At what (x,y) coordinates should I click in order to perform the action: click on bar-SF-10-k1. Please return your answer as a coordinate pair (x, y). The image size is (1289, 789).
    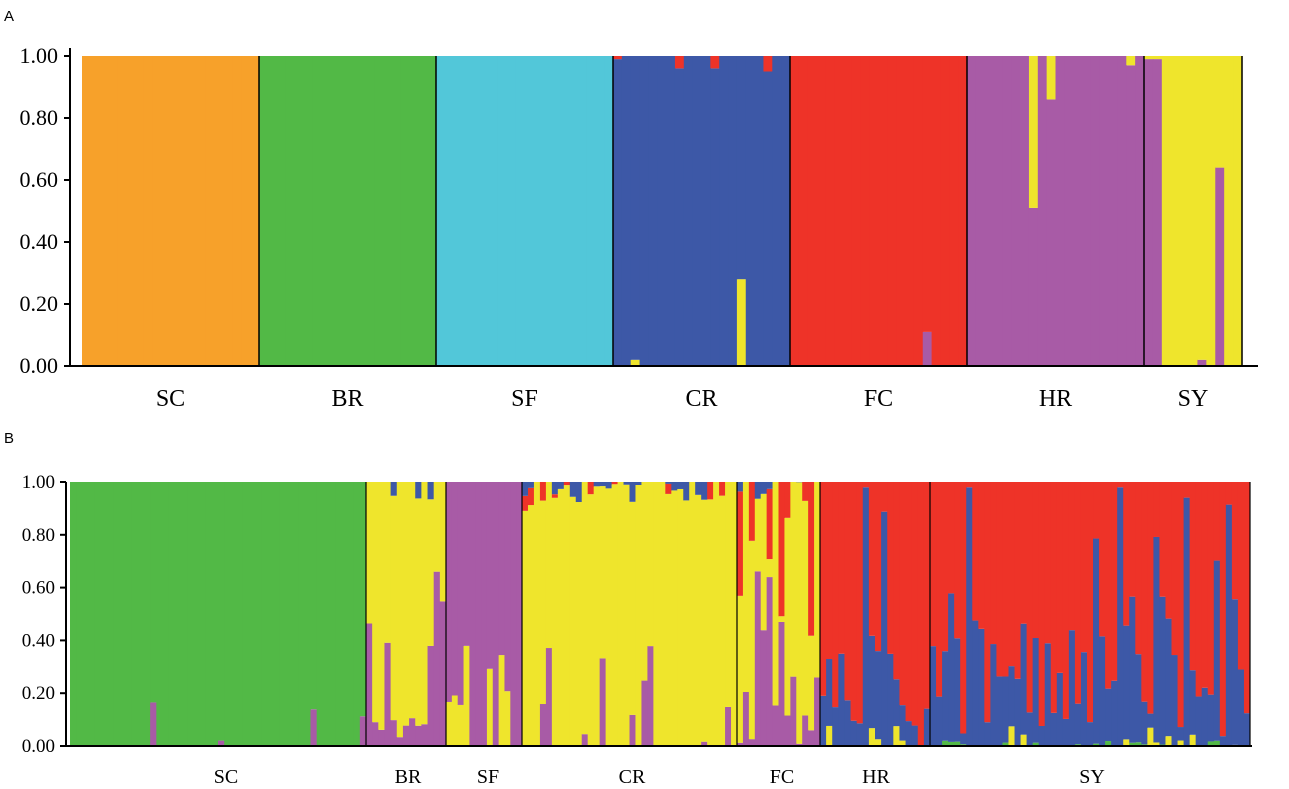
    Looking at the image, I should click on (507, 718).